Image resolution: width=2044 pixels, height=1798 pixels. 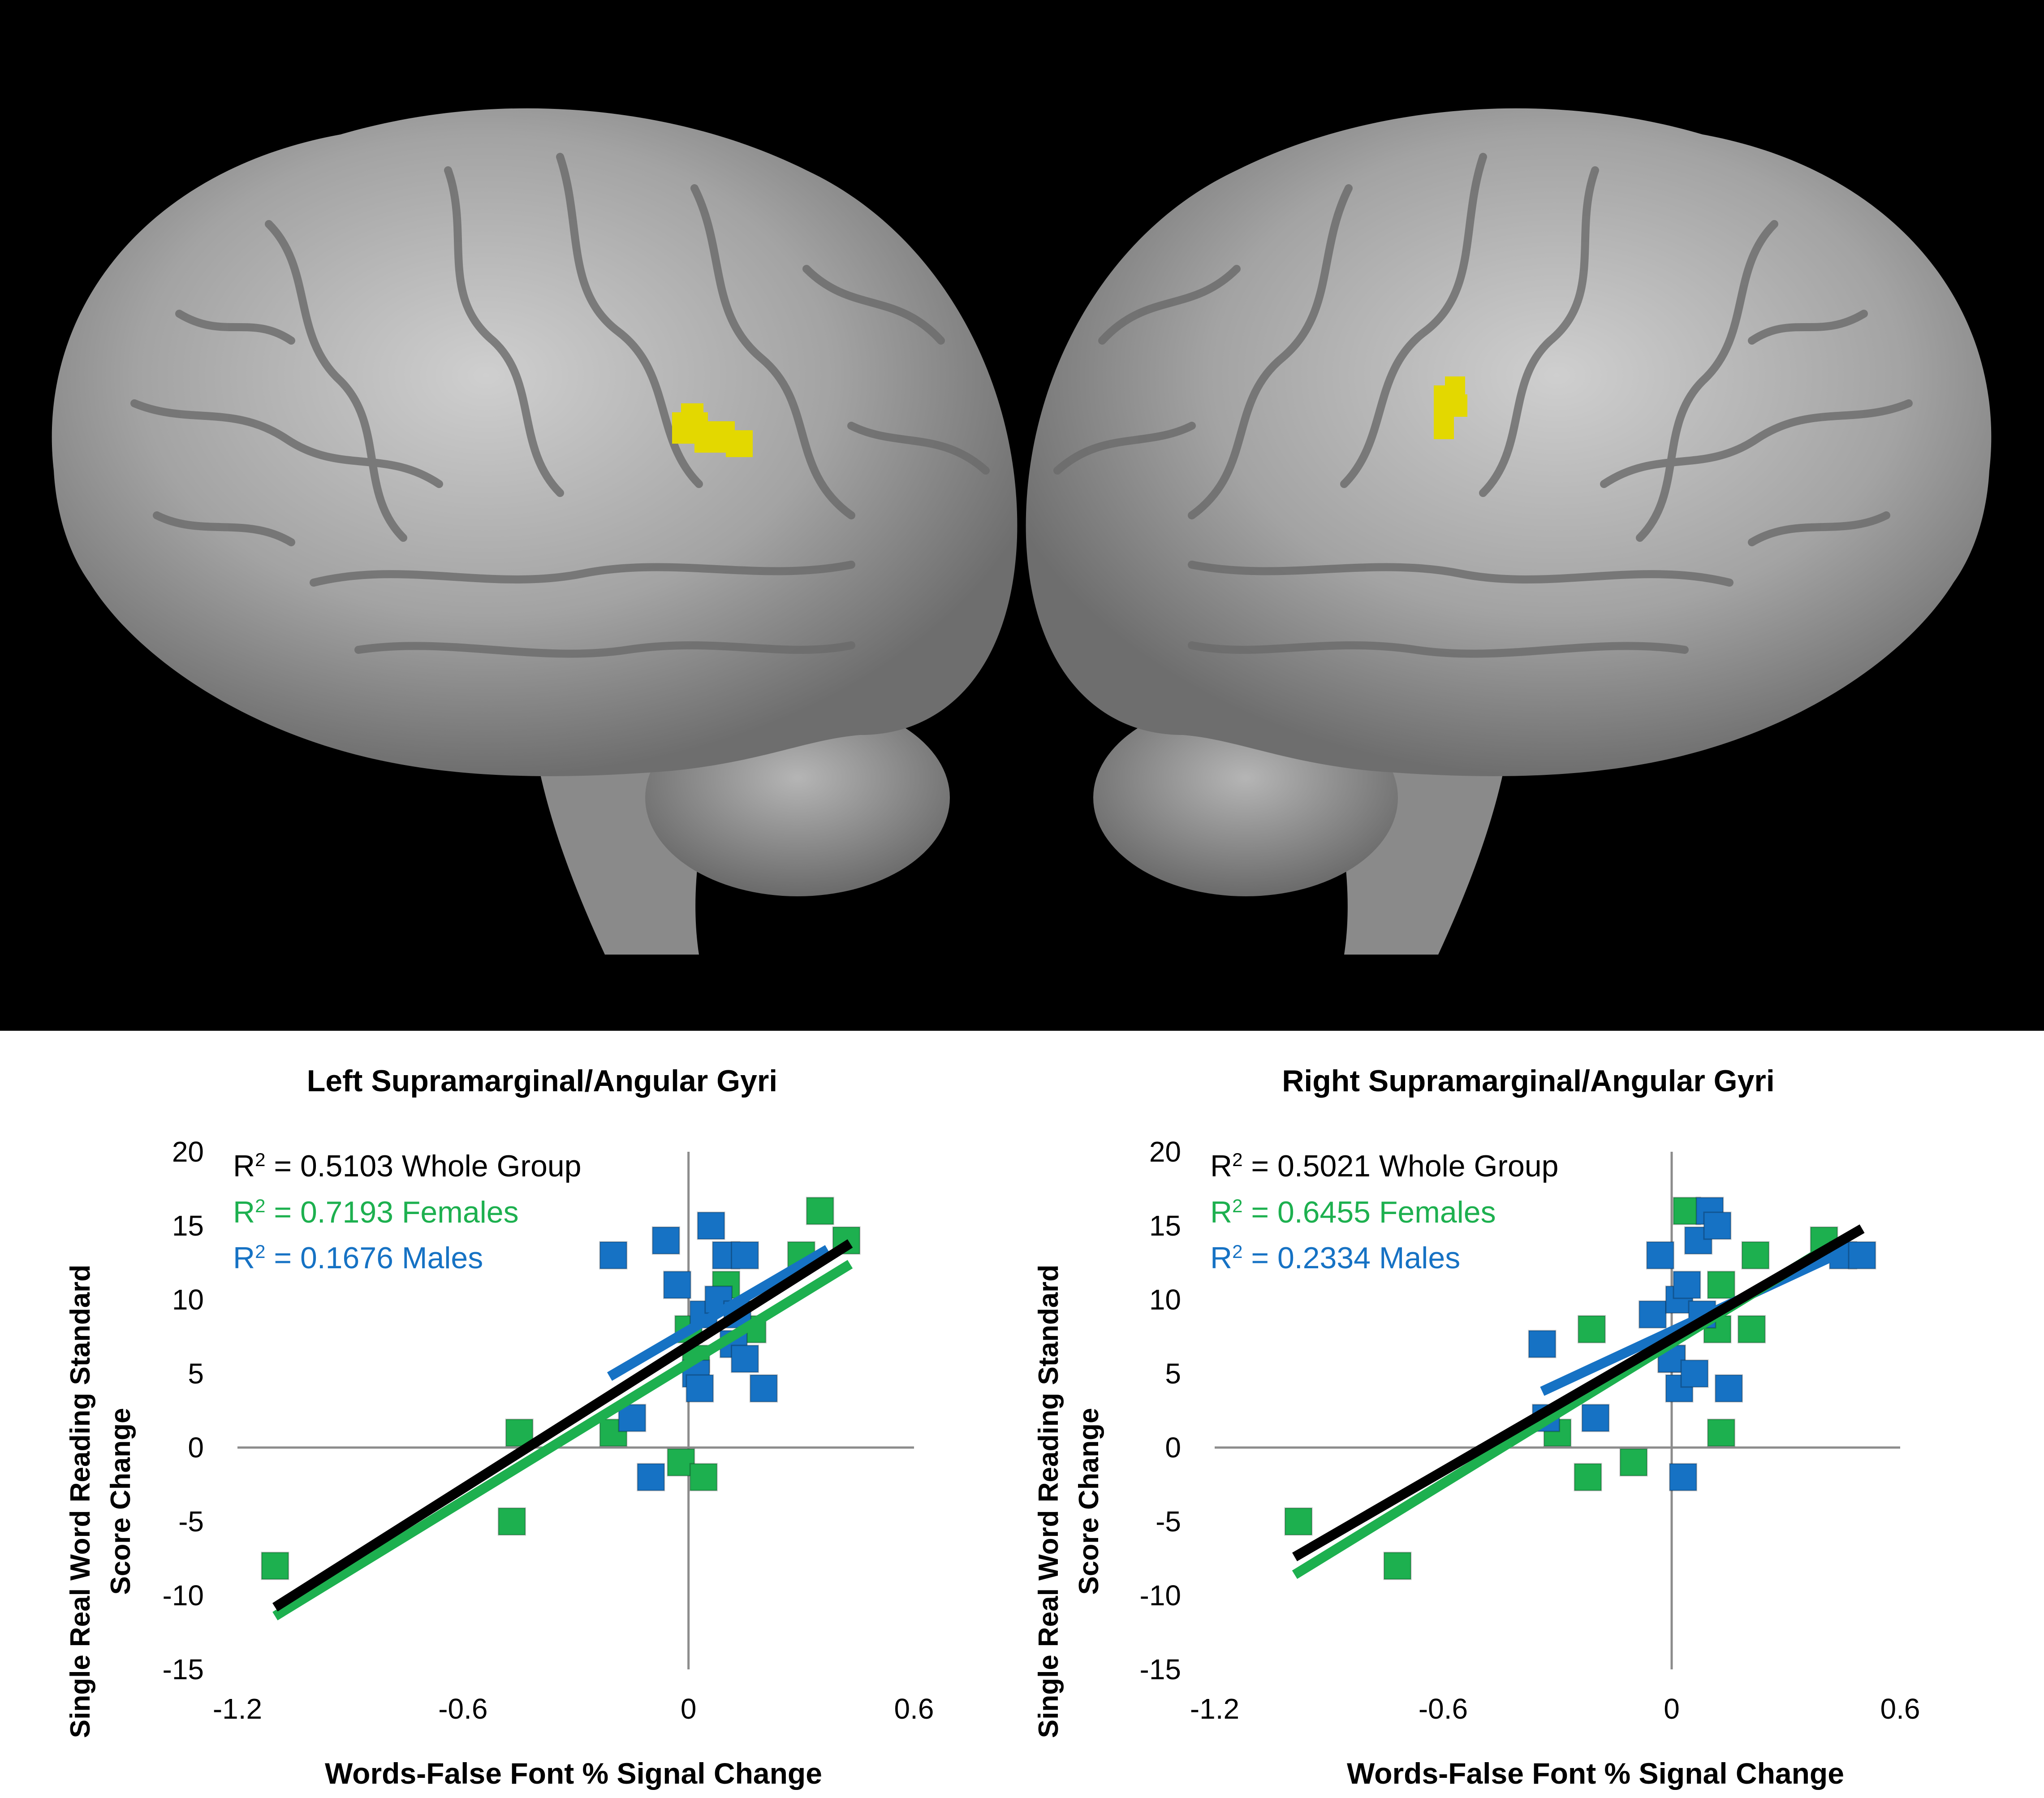 I want to click on right-activation-cluster, so click(x=1450, y=407).